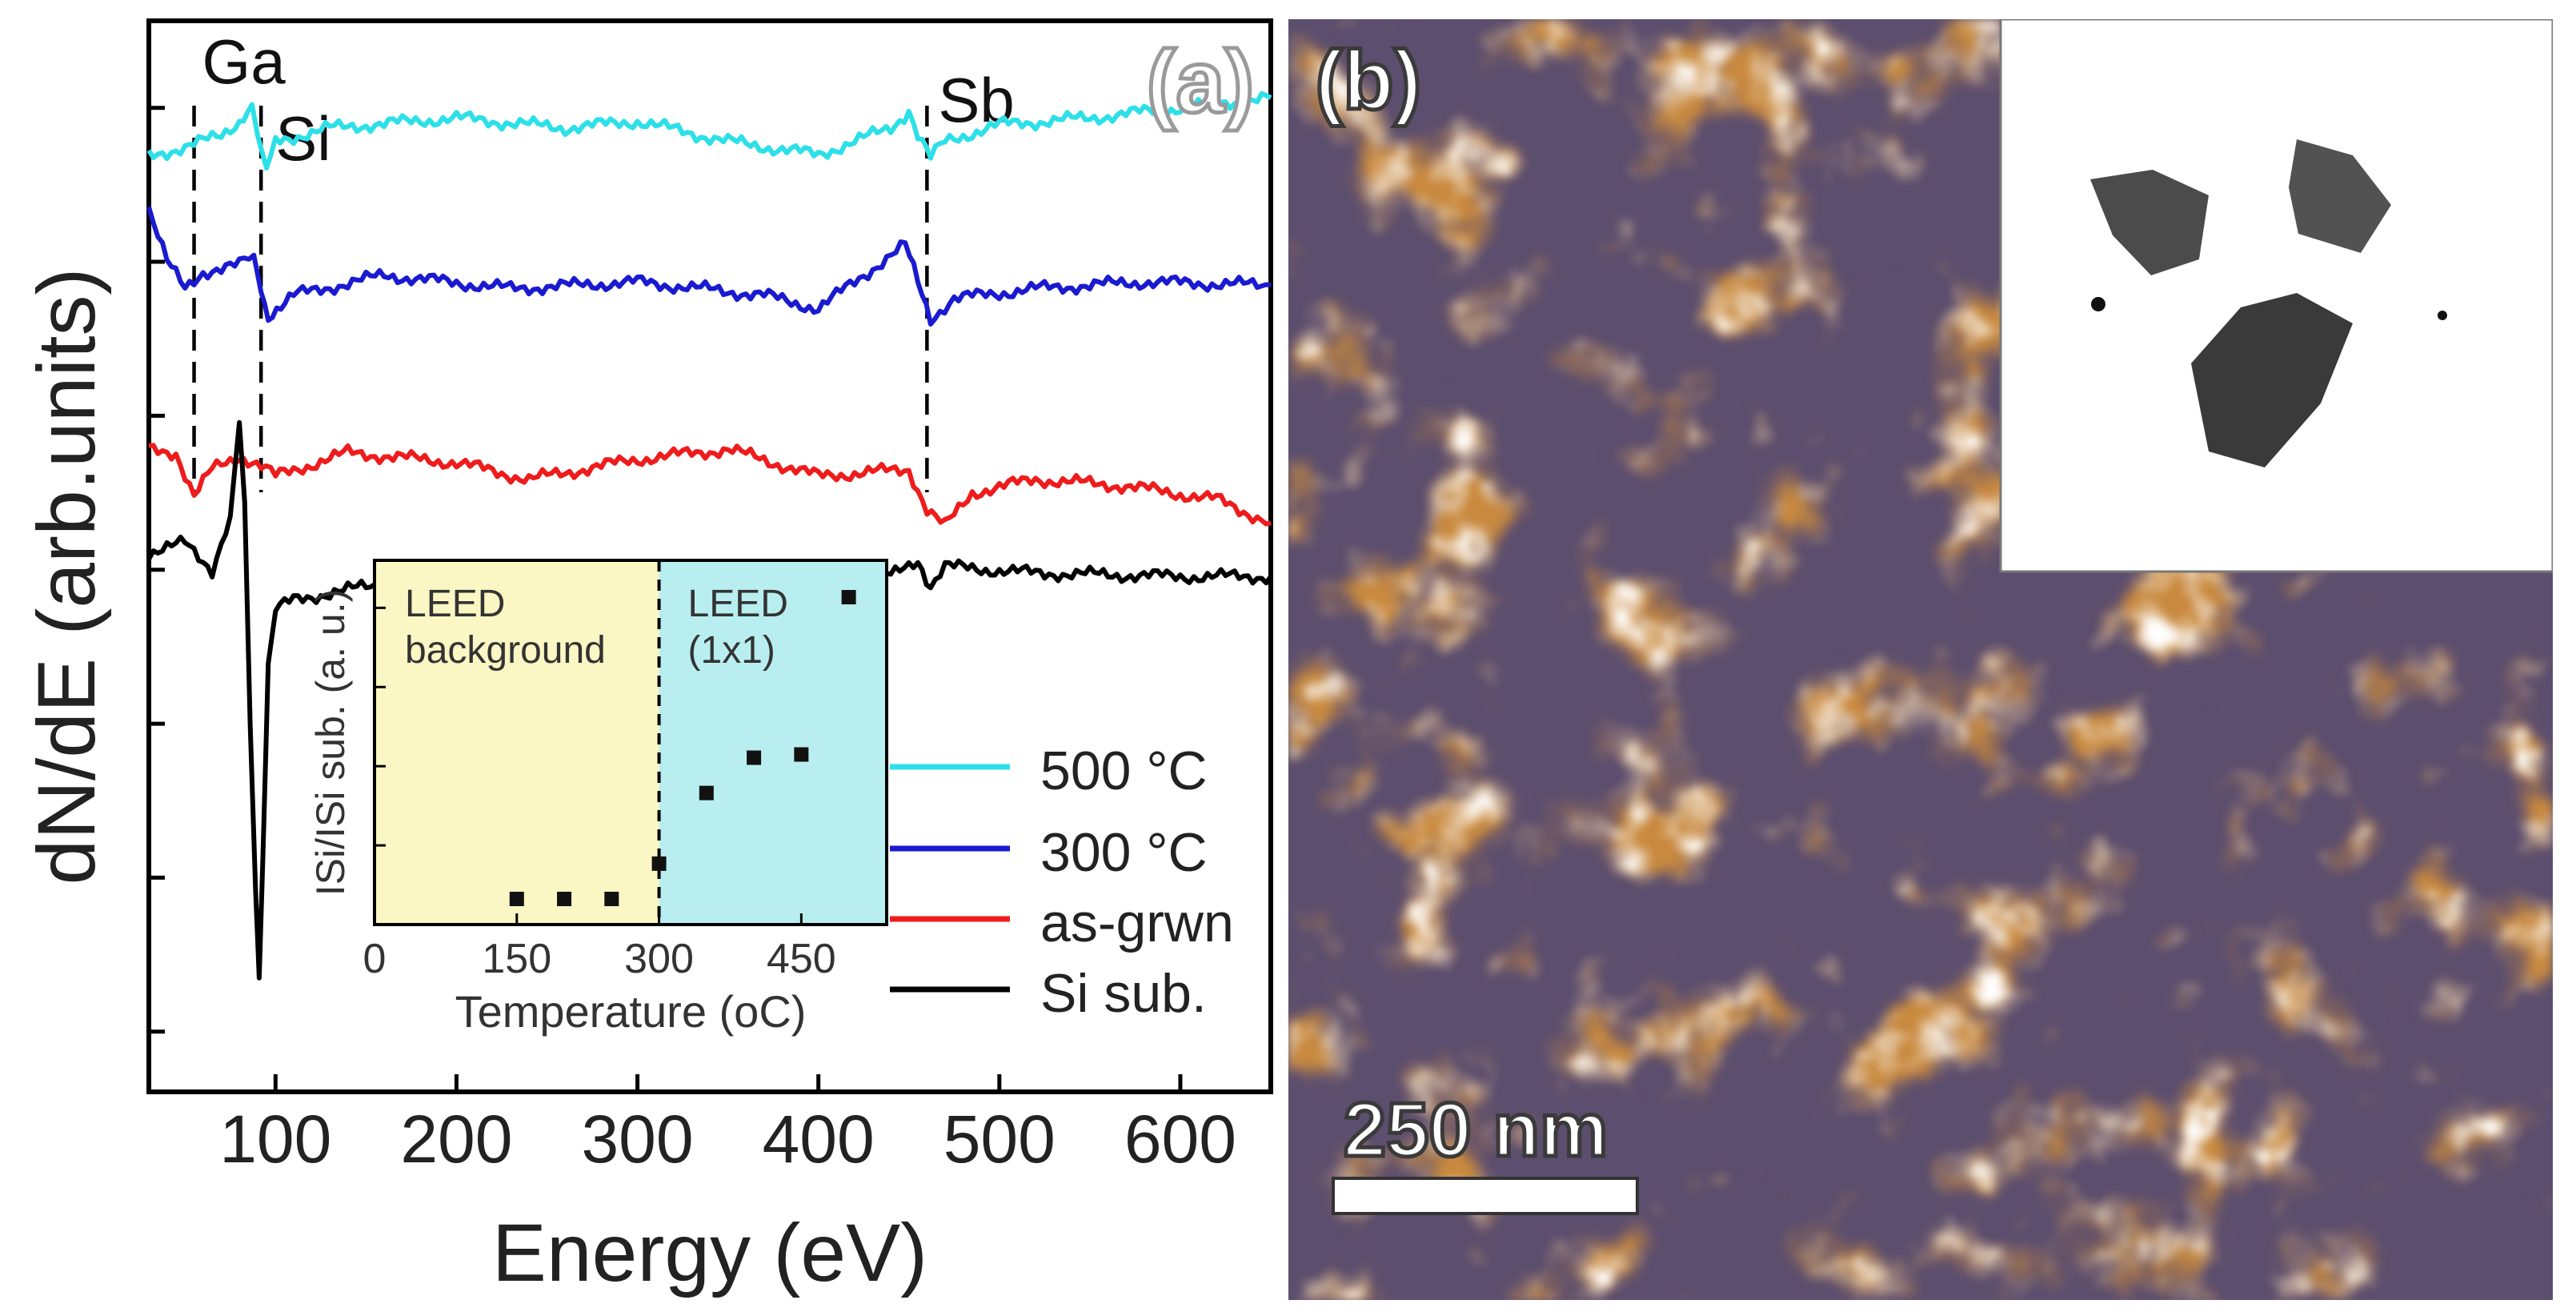  I want to click on panel-b-label: (b), so click(1369, 80).